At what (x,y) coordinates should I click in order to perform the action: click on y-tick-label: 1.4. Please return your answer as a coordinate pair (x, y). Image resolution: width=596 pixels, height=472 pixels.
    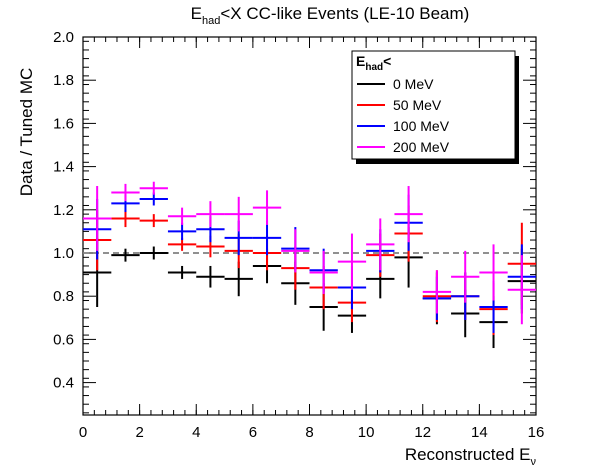
    Looking at the image, I should click on (63, 167).